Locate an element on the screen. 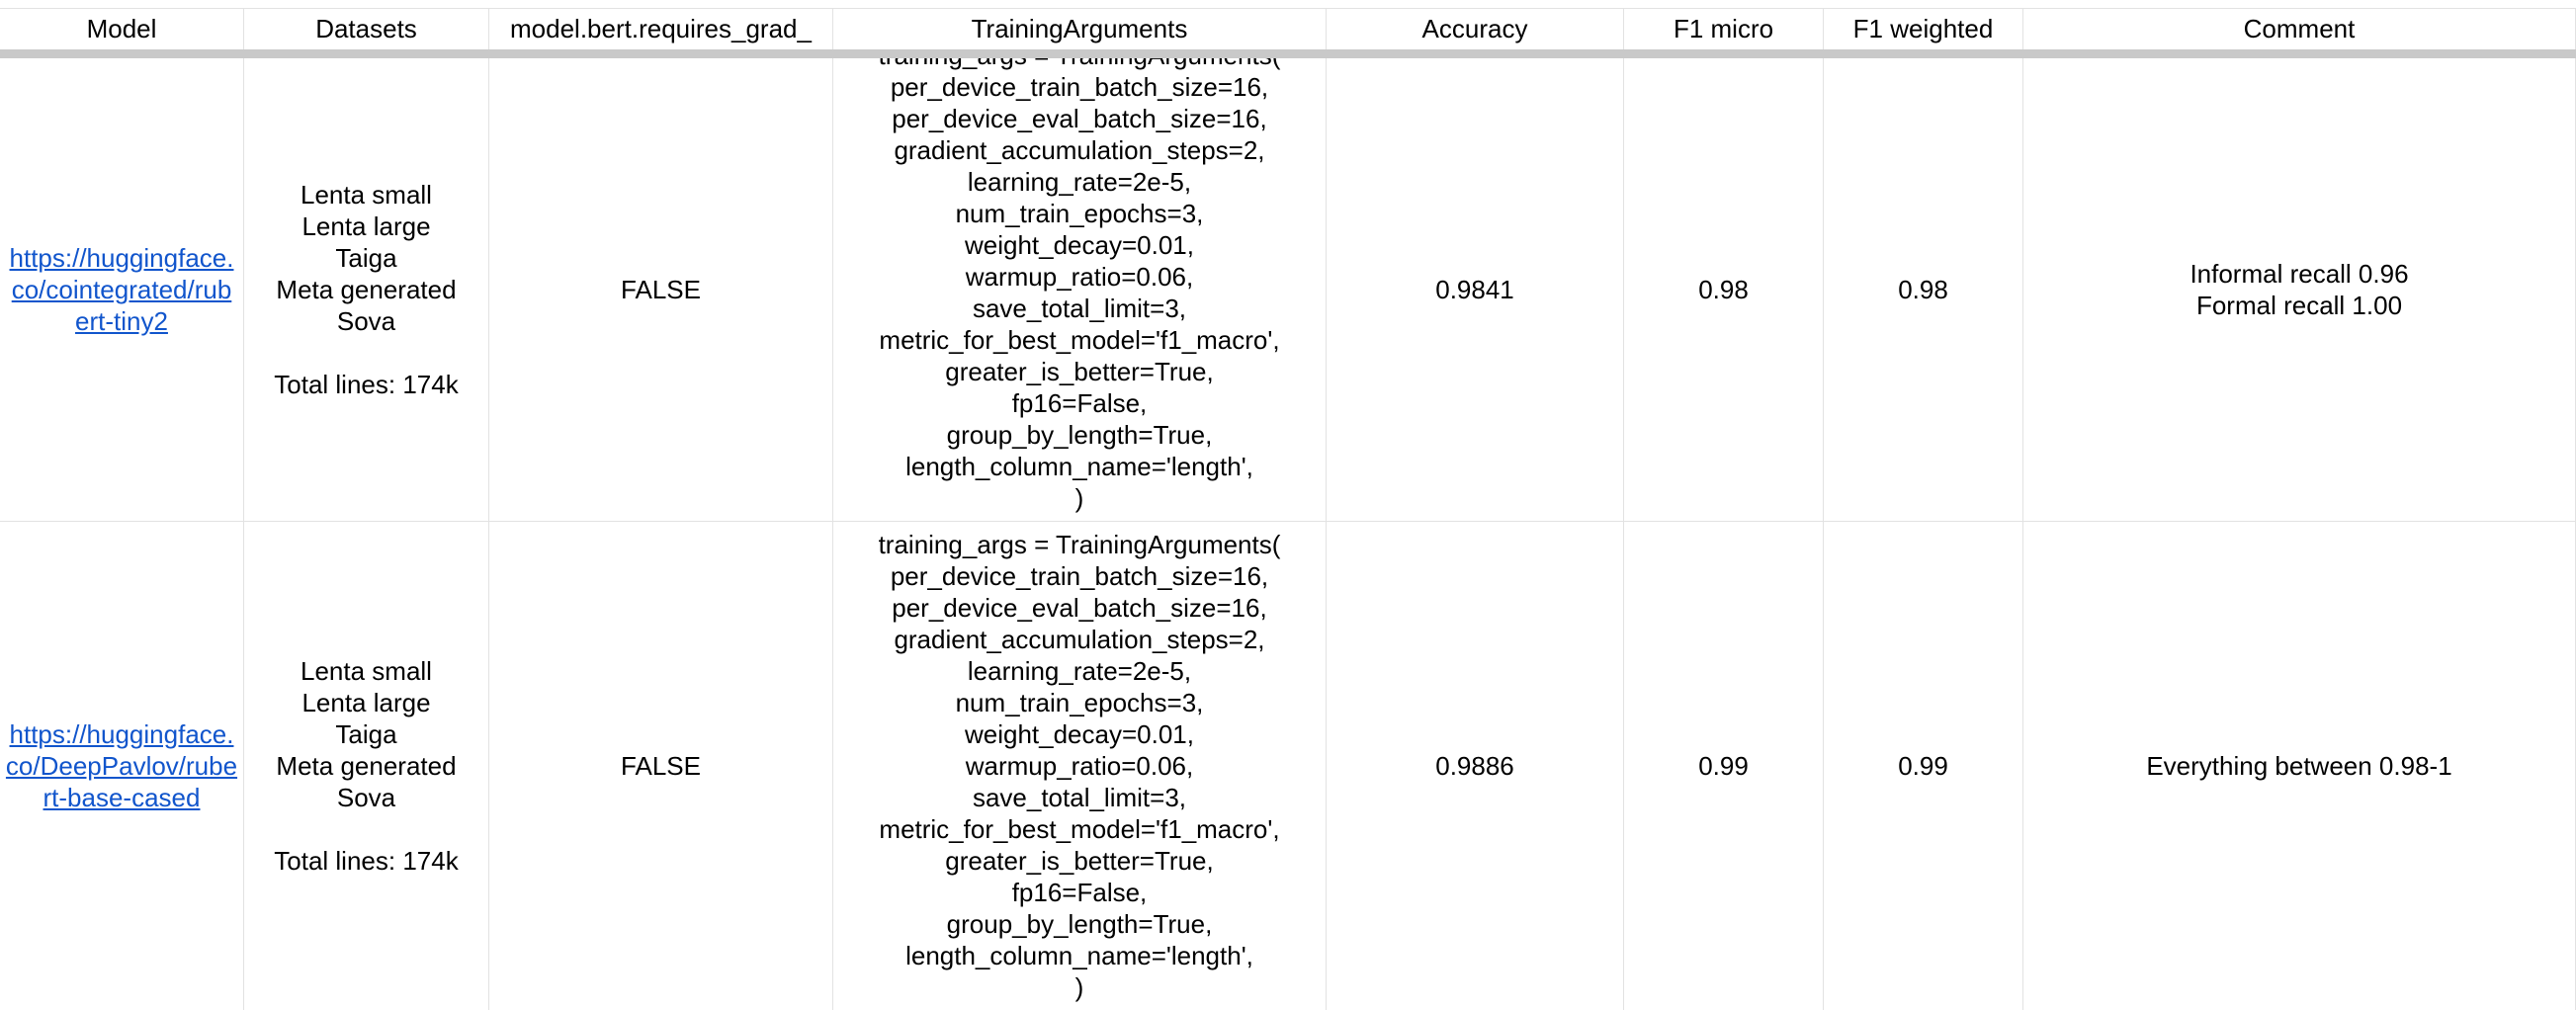 Image resolution: width=2576 pixels, height=1010 pixels. frozen-row-divider is located at coordinates (1288, 53).